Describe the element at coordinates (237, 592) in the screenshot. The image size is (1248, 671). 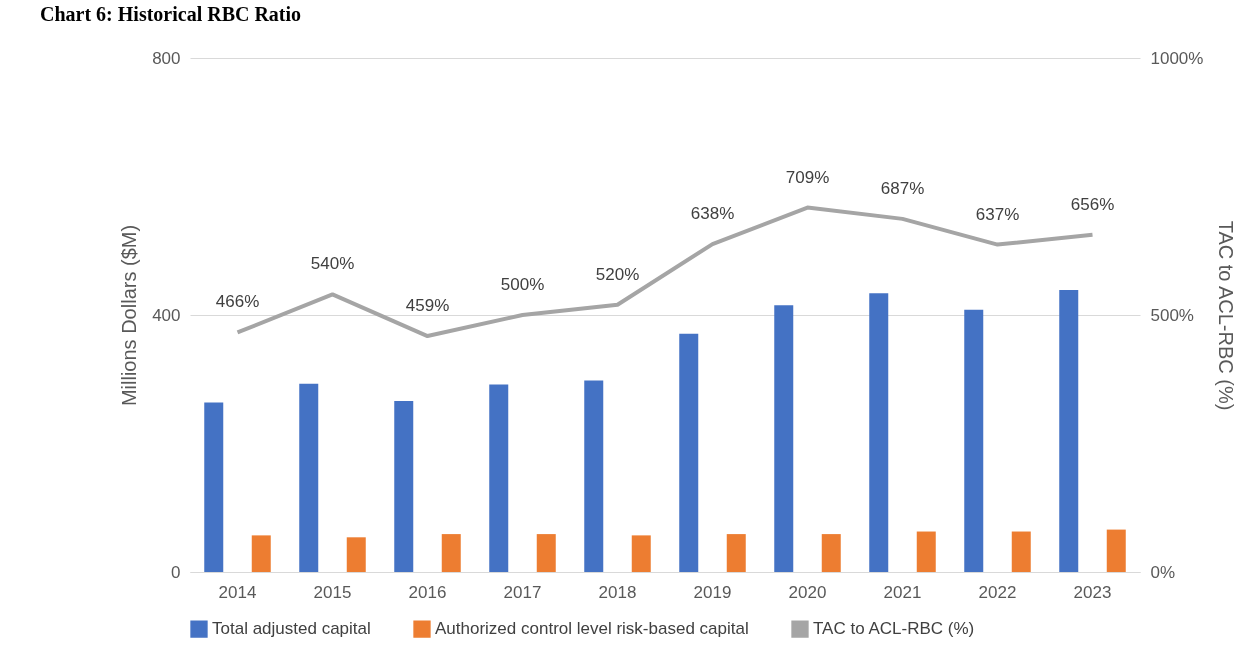
I see `x-tick-label: 2014` at that location.